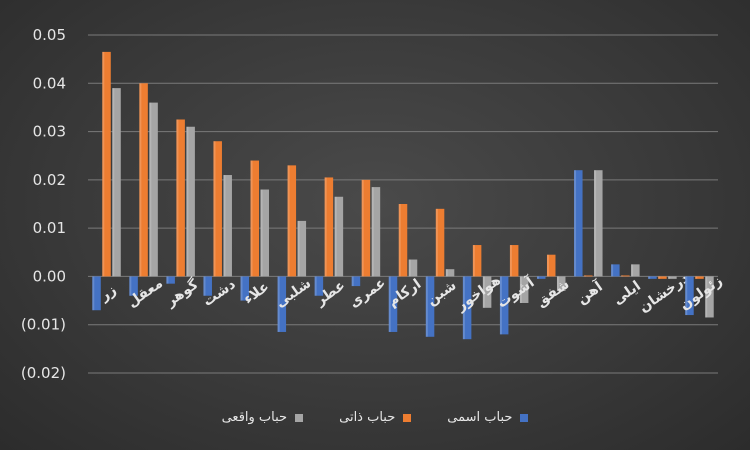 Image resolution: width=750 pixels, height=450 pixels. Describe the element at coordinates (367, 417) in the screenshot. I see `legend-label: حباب ذاتی` at that location.